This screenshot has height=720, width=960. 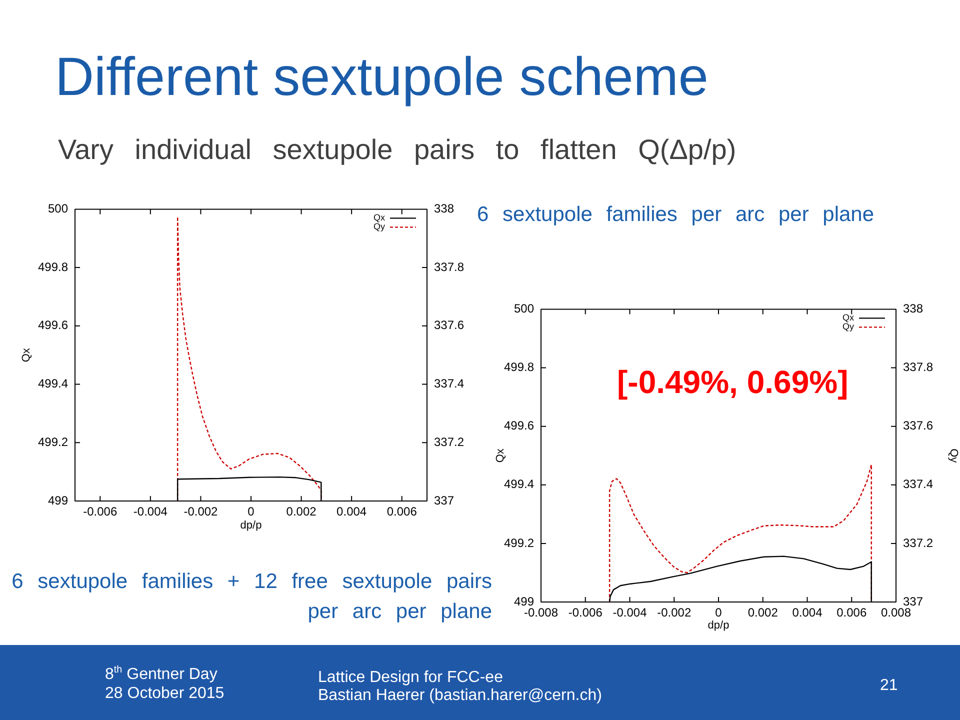 I want to click on text: Lattice Design for FCC-ee, so click(x=410, y=677).